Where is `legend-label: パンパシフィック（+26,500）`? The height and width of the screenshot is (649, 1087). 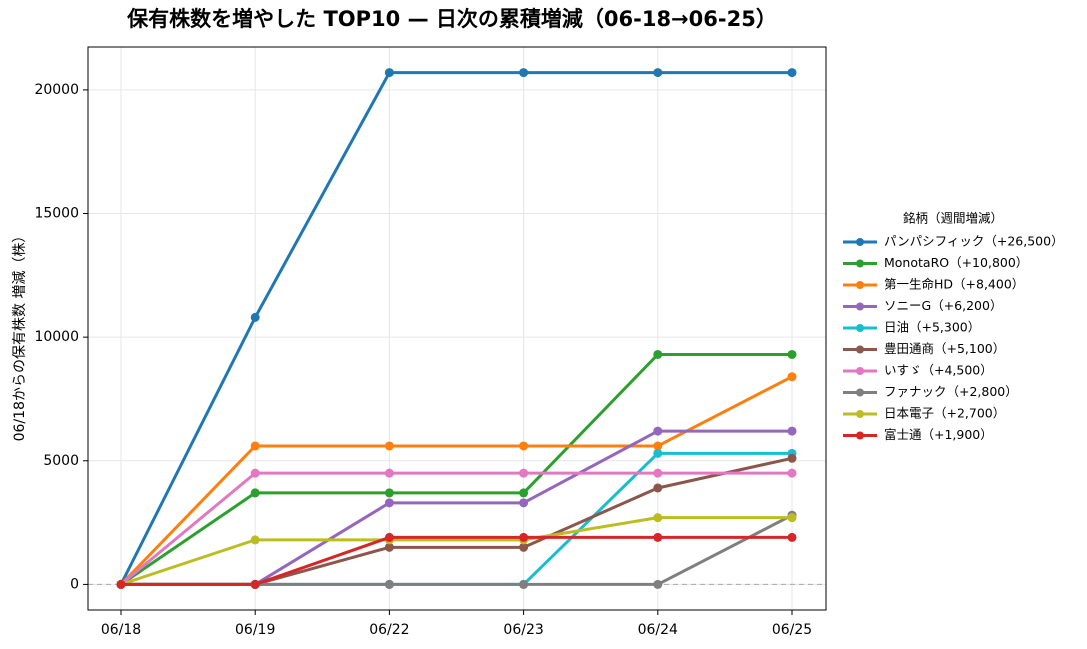
legend-label: パンパシフィック（+26,500） is located at coordinates (974, 241).